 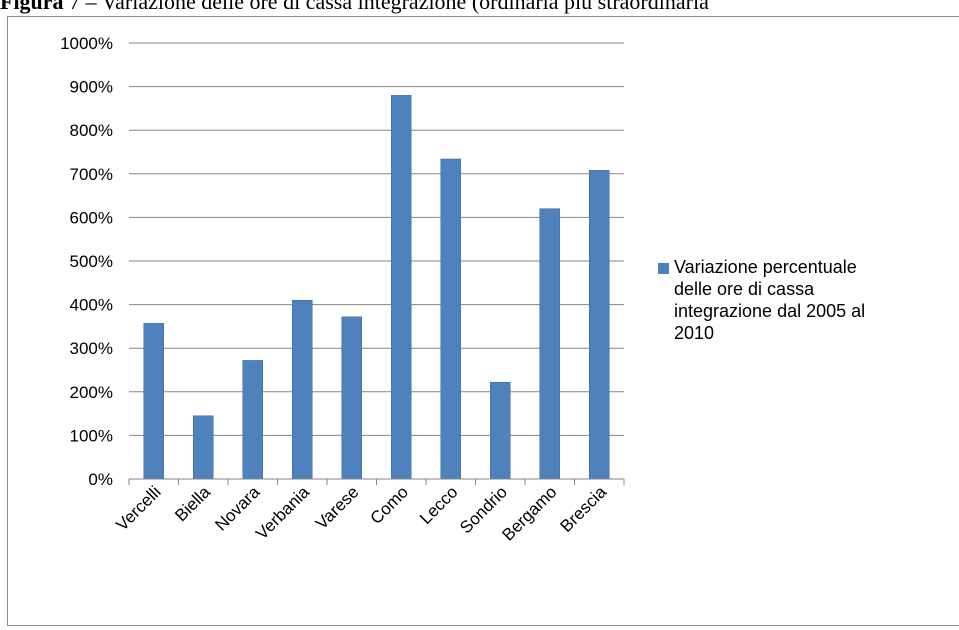 What do you see at coordinates (153, 401) in the screenshot?
I see `bar-vercelli` at bounding box center [153, 401].